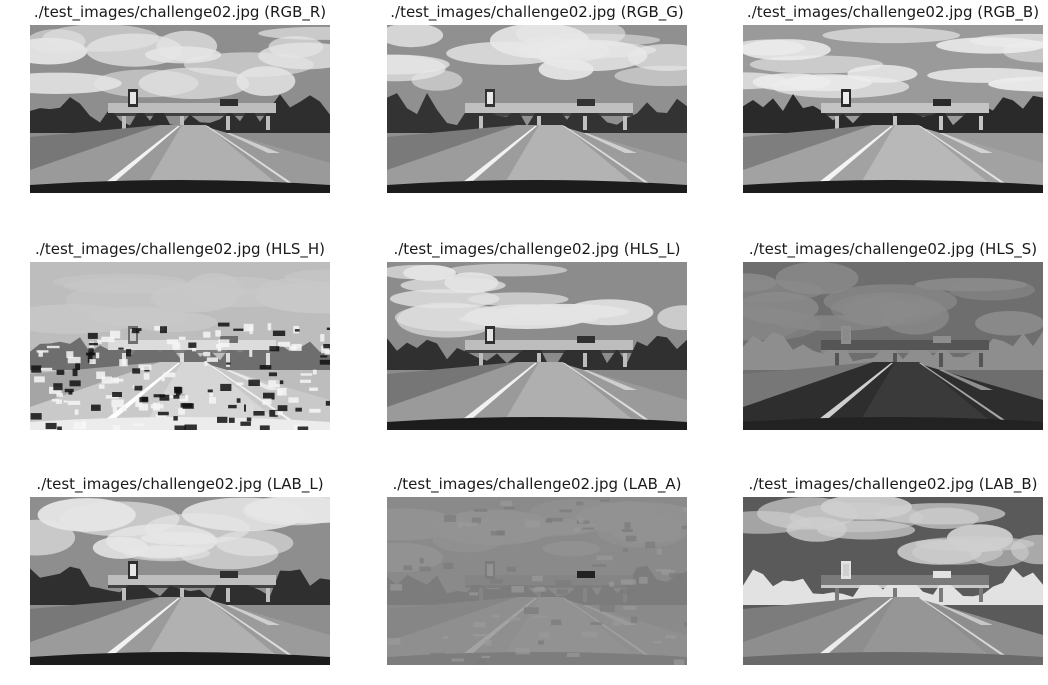  Describe the element at coordinates (537, 249) in the screenshot. I see `panel-title: ./test_images/challenge02.jpg (HLS_L)` at that location.